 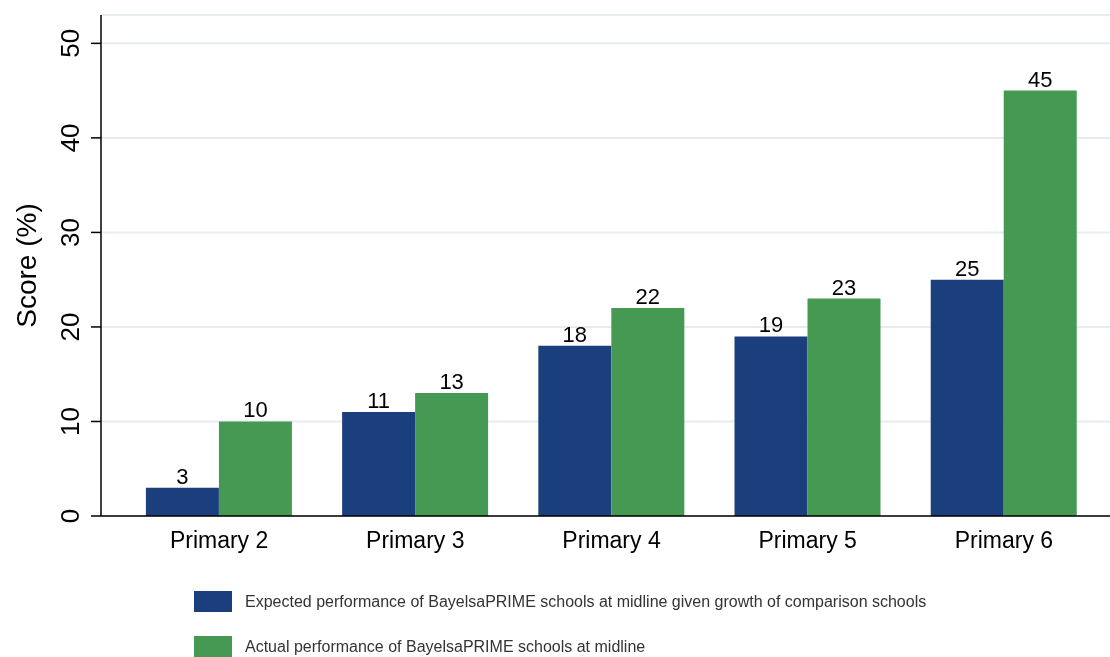 What do you see at coordinates (70, 421) in the screenshot?
I see `y-tick-label: 10` at bounding box center [70, 421].